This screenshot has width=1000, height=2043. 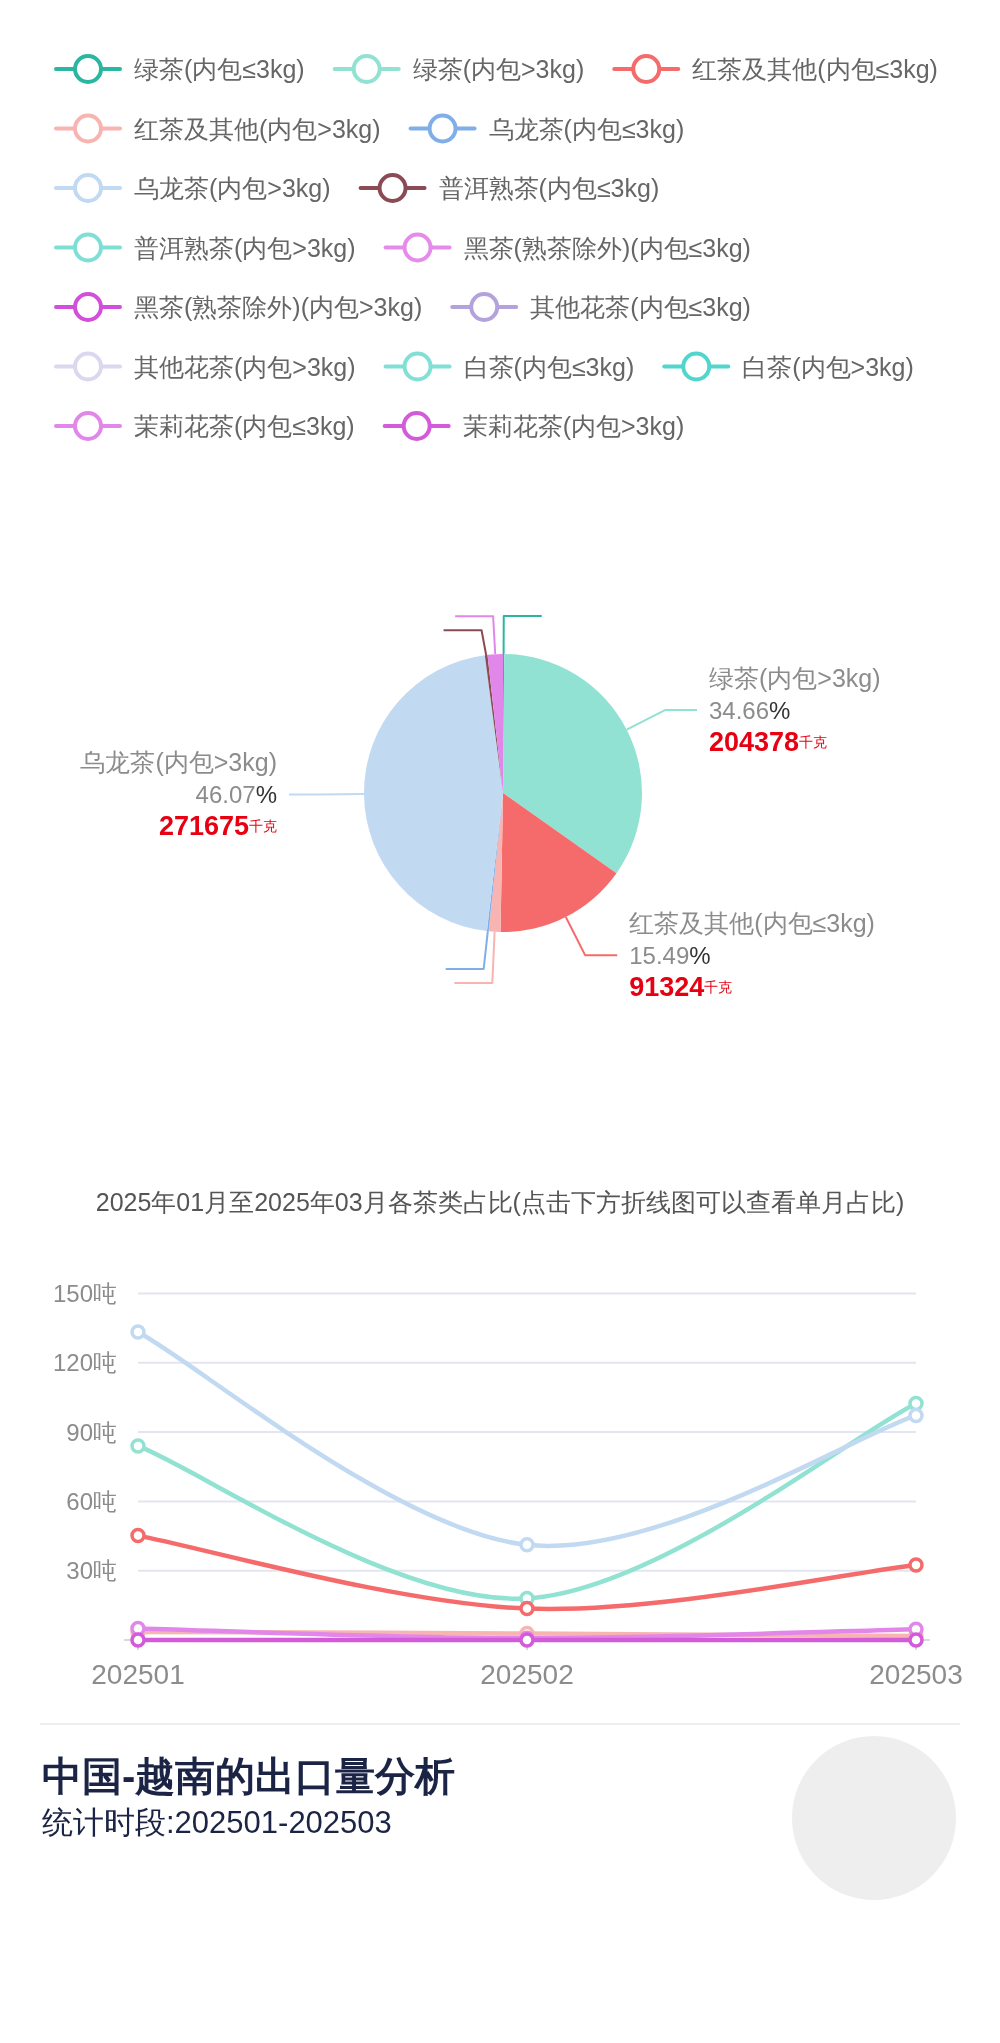 I want to click on legend-label: 普洱熟茶(内包>3kg), so click(x=245, y=247).